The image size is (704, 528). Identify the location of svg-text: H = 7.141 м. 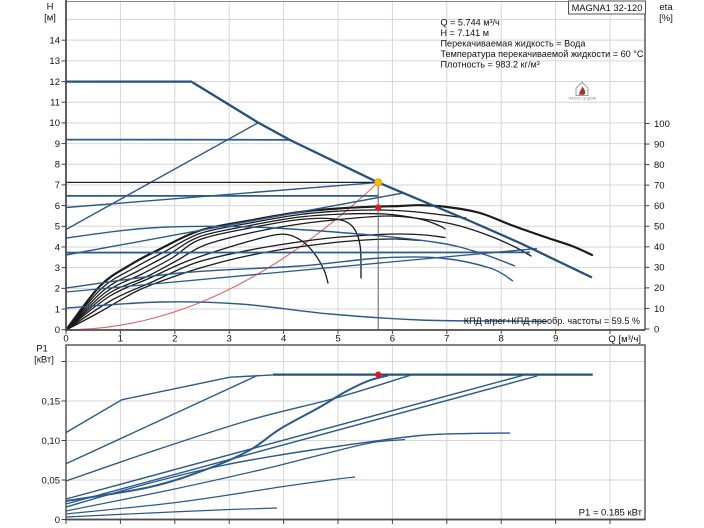
(465, 33).